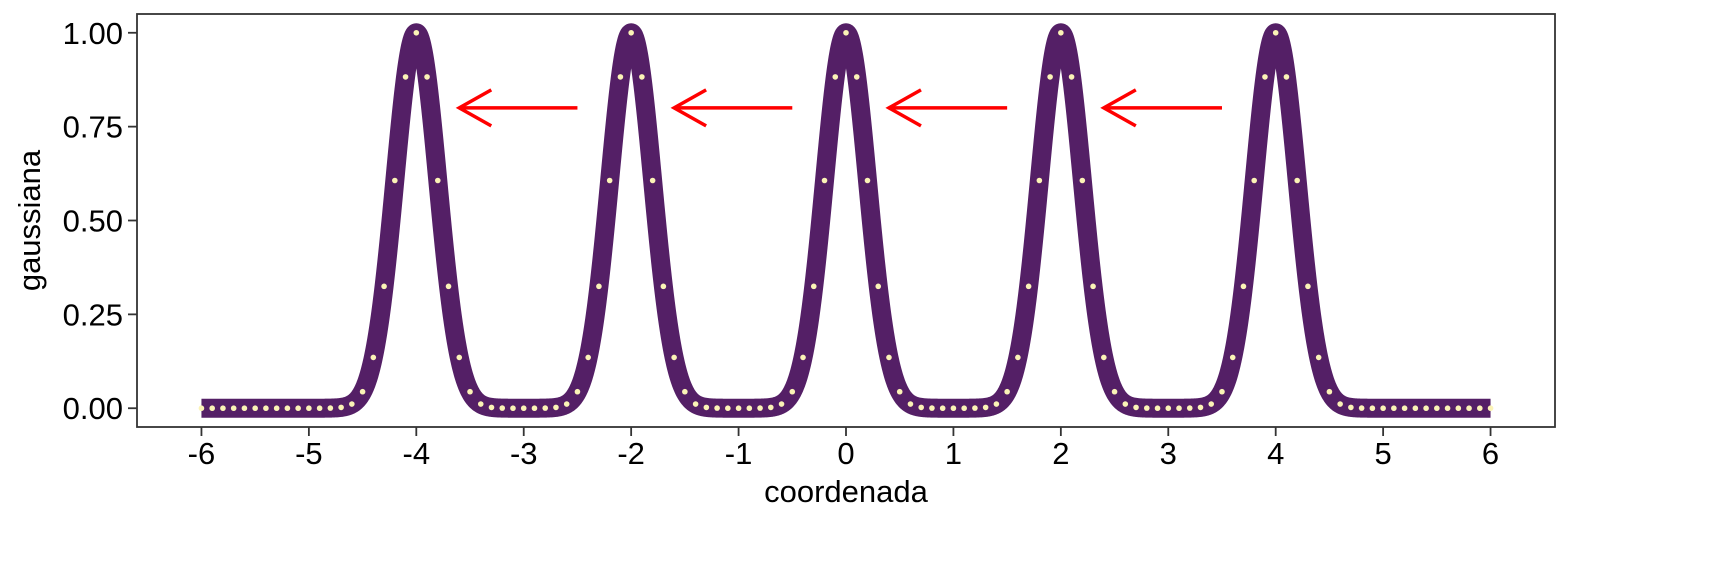  What do you see at coordinates (1060, 453) in the screenshot?
I see `x-tick-label: 2` at bounding box center [1060, 453].